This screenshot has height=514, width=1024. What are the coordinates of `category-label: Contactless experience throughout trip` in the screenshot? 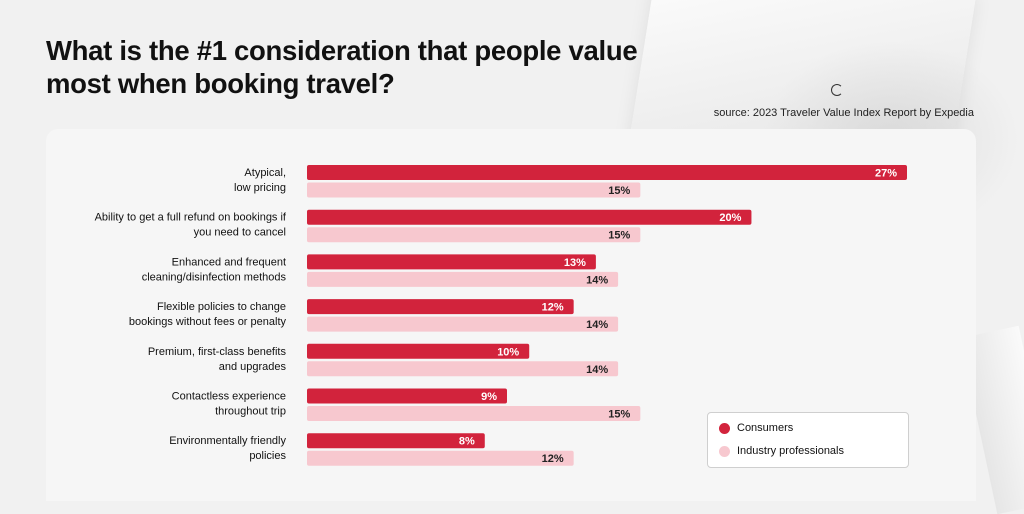 It's located at (229, 404).